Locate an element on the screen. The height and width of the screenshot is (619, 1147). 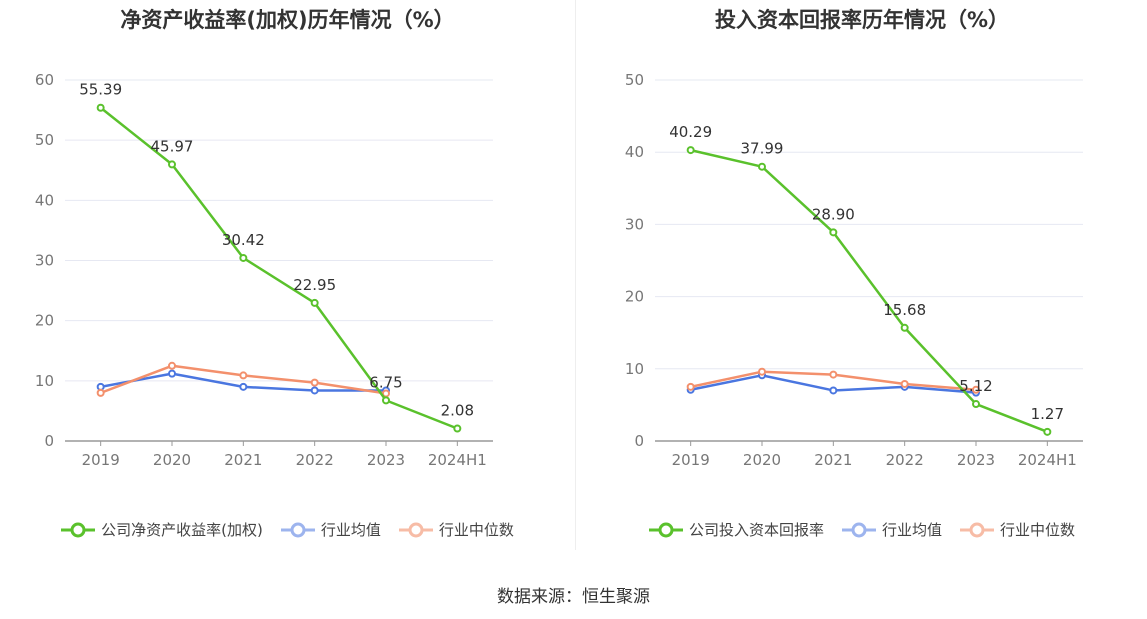
data-label: 30.42 is located at coordinates (243, 240).